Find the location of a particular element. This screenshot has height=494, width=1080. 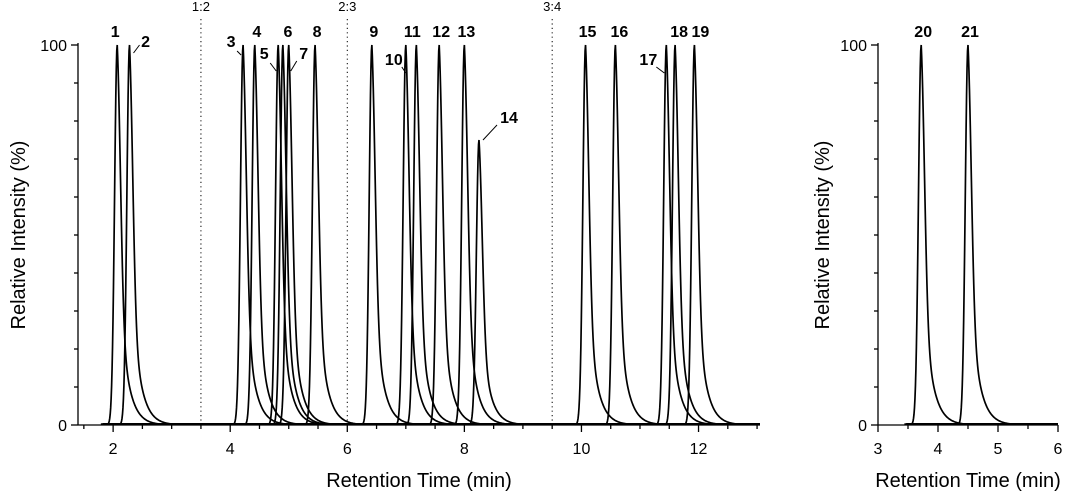

x-tick-label: 5 is located at coordinates (998, 449).